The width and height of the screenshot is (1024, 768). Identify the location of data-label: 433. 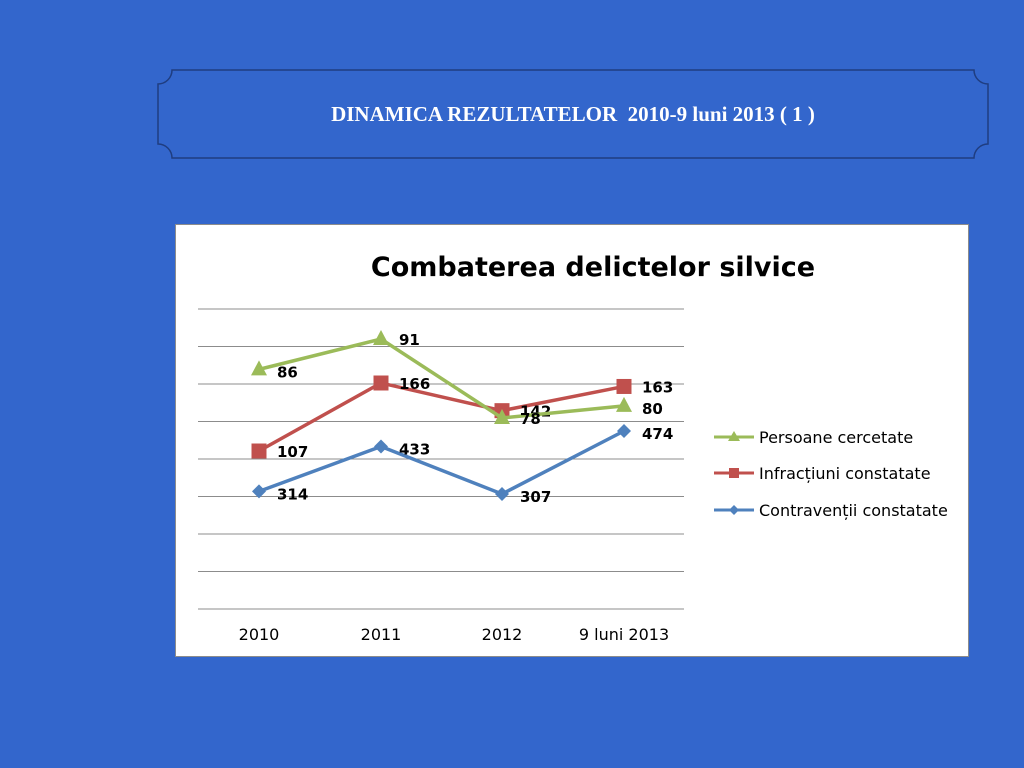
(414, 449).